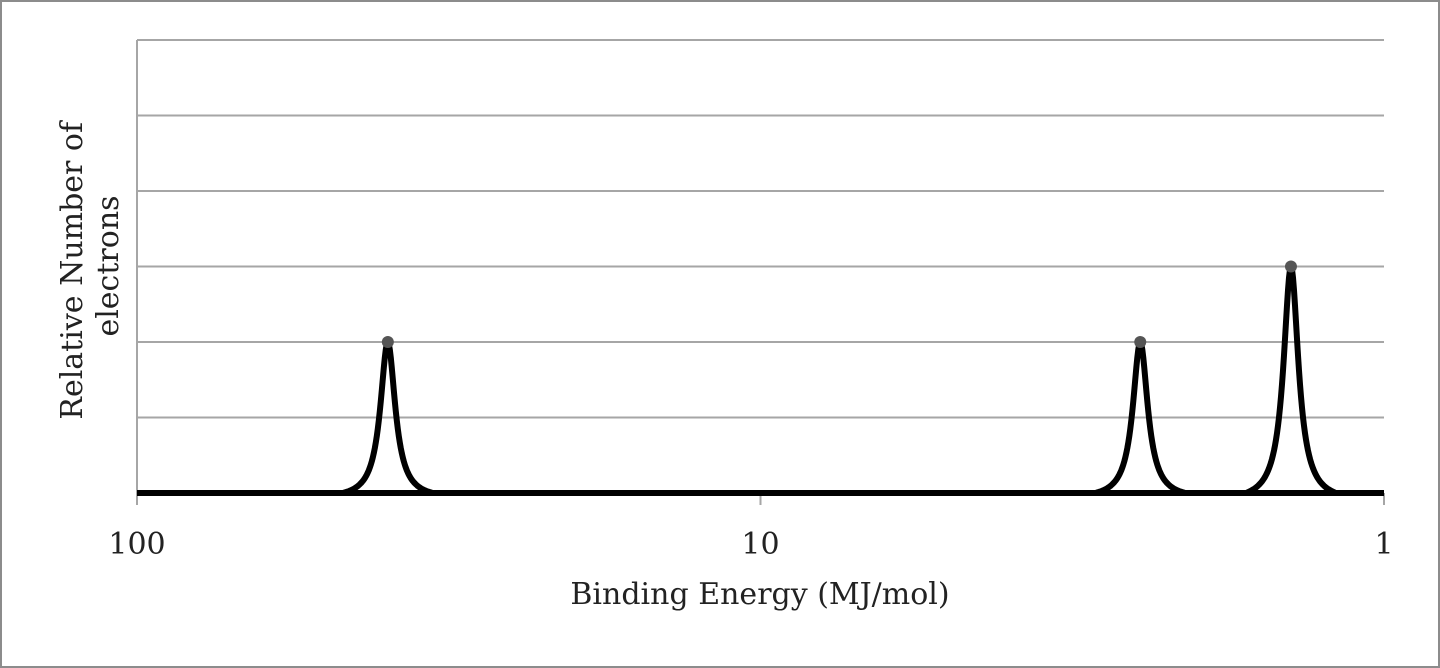 The width and height of the screenshot is (1440, 668). What do you see at coordinates (1383, 544) in the screenshot?
I see `x-tick-label: 1` at bounding box center [1383, 544].